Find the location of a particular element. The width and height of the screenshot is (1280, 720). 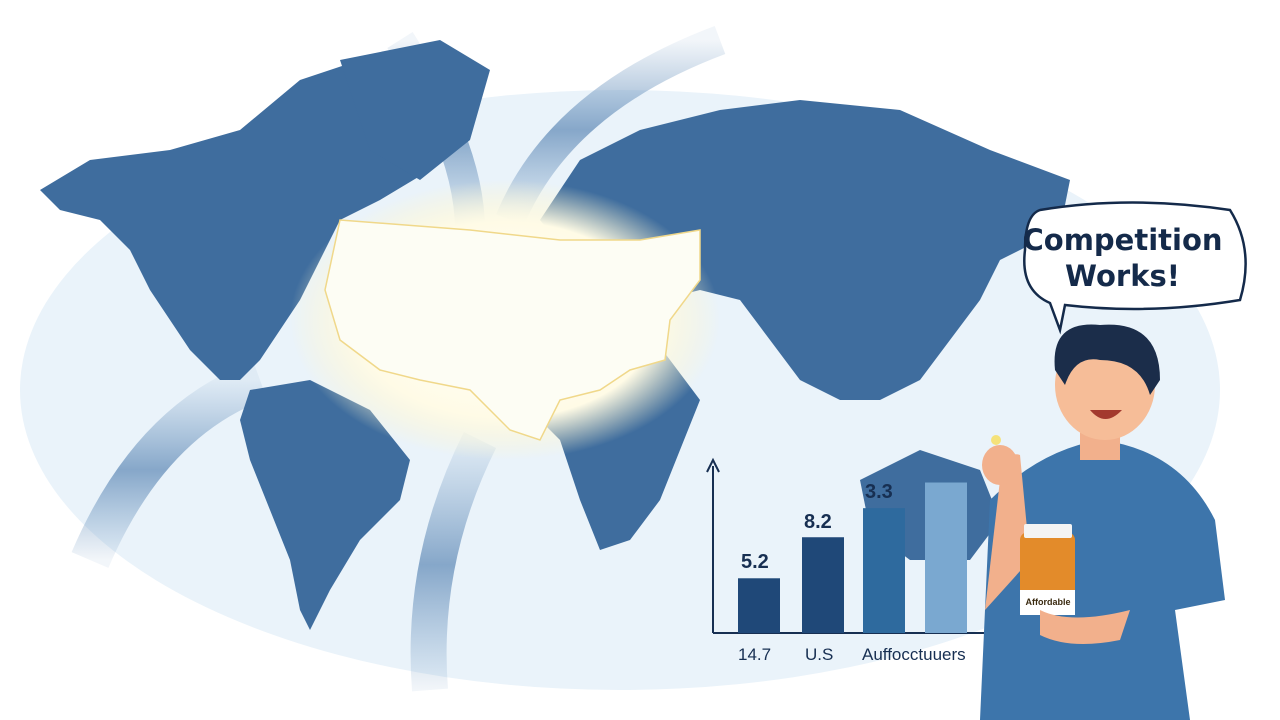

x-tick-label: Auffocctuuers is located at coordinates (914, 654).